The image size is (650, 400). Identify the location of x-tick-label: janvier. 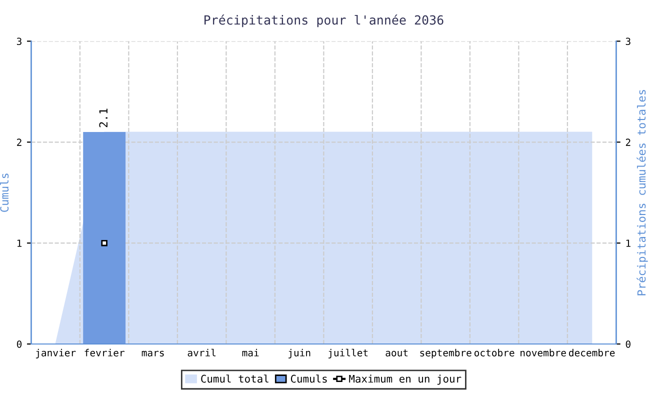
(56, 353).